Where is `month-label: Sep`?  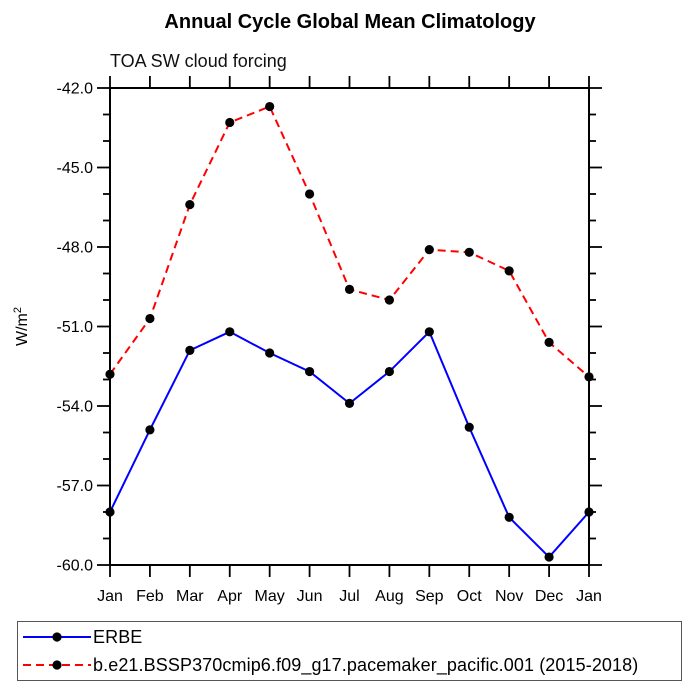
month-label: Sep is located at coordinates (429, 596).